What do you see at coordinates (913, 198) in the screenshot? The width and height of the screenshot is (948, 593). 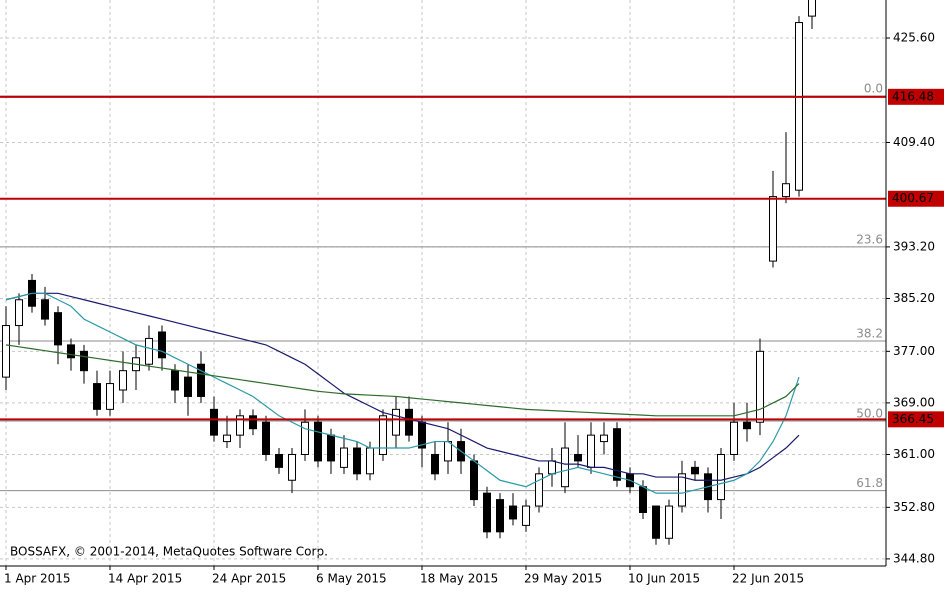 I see `price-level-label: 400.67` at bounding box center [913, 198].